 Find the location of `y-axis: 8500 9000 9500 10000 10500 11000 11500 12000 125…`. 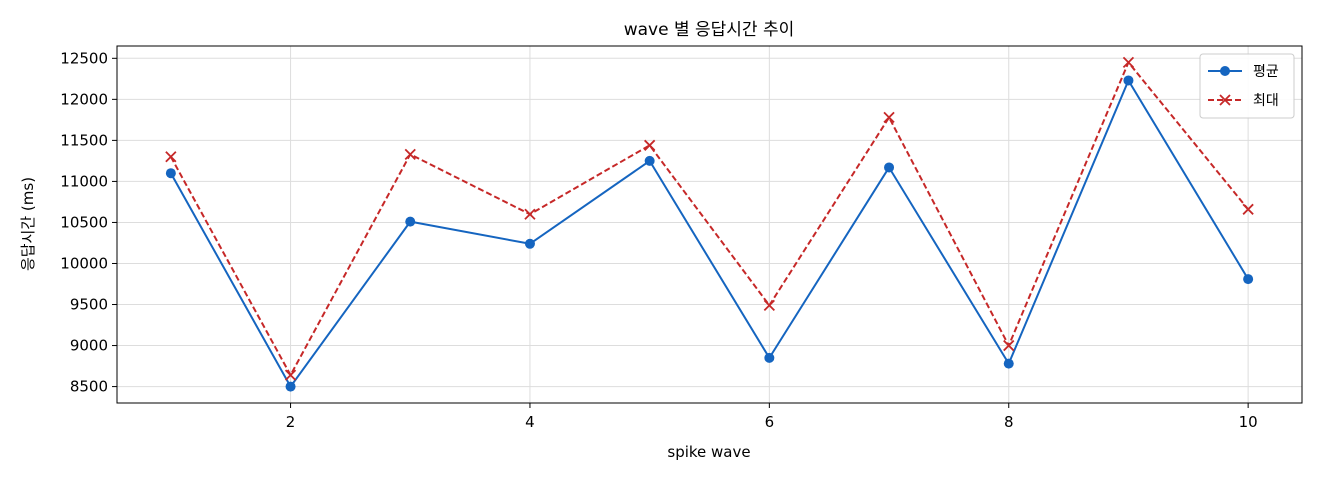

y-axis: 8500 9000 9500 10000 10500 11000 11500 12000 125… is located at coordinates (88, 222).